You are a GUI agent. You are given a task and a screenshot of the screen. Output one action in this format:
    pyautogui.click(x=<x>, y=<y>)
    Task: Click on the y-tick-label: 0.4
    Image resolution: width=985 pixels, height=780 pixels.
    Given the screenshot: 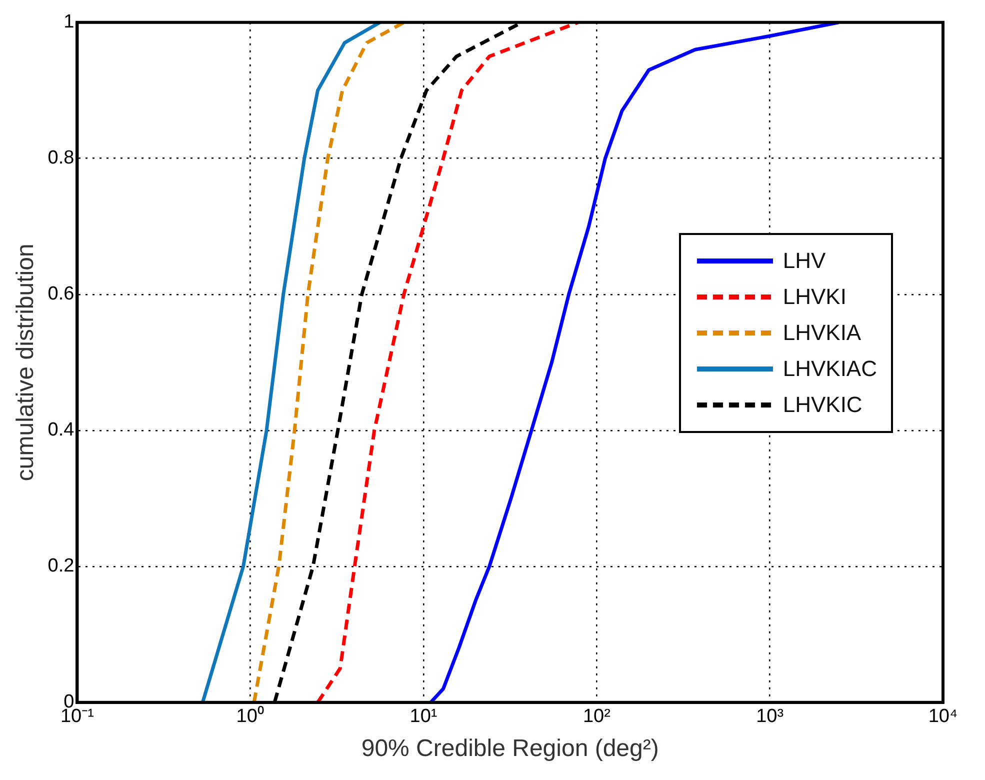 What is the action you would take?
    pyautogui.click(x=61, y=430)
    